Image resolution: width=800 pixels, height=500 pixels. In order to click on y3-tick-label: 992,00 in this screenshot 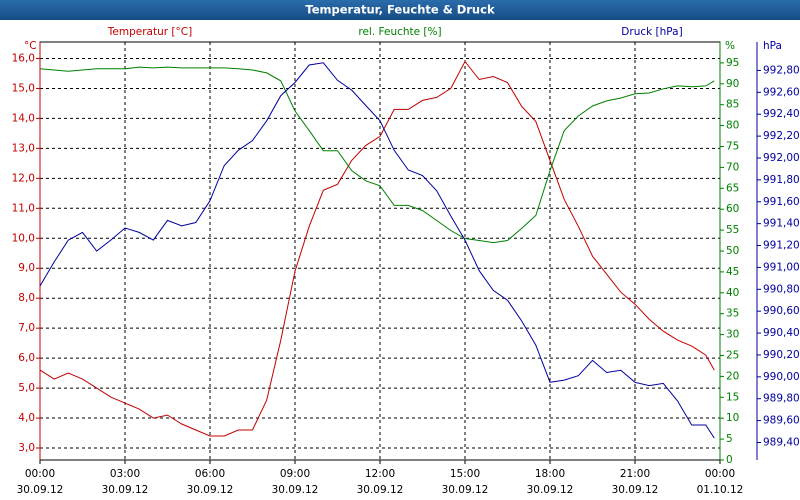, I will do `click(781, 158)`.